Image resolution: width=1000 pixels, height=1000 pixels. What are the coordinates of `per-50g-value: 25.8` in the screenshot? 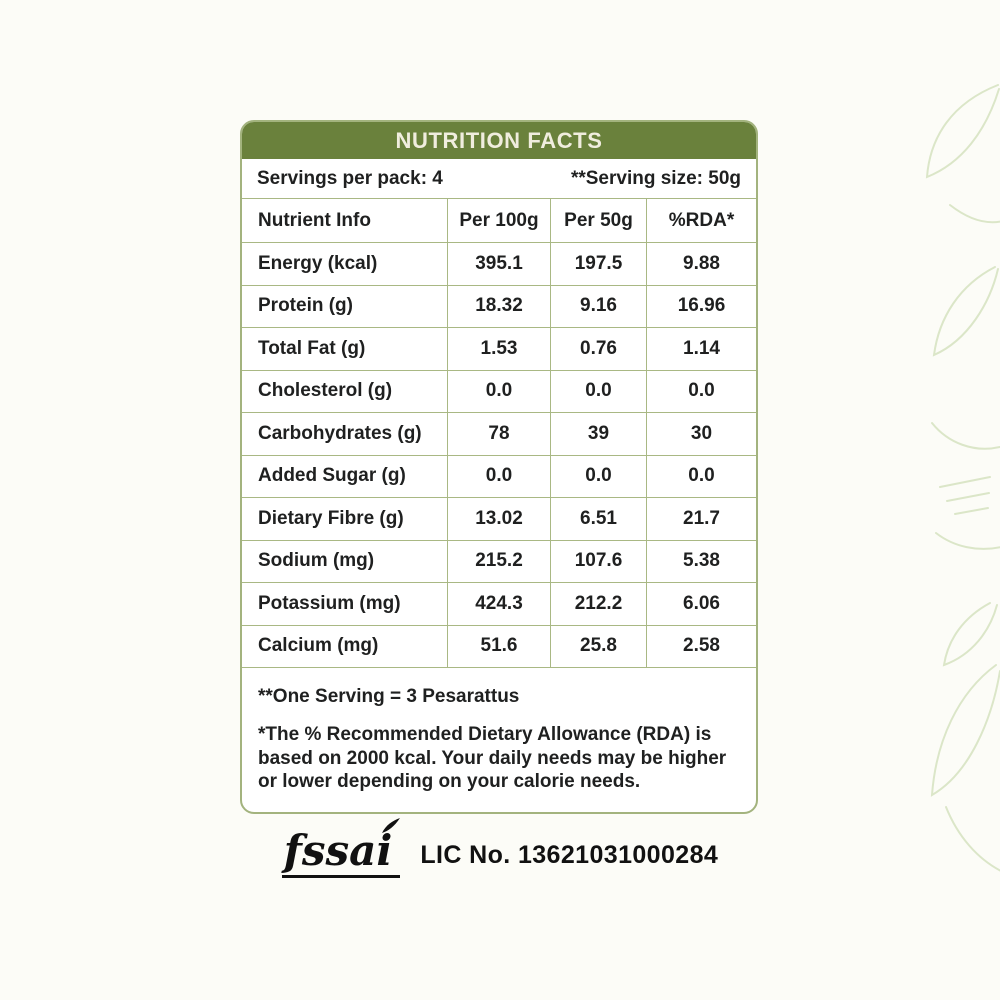 It's located at (598, 646).